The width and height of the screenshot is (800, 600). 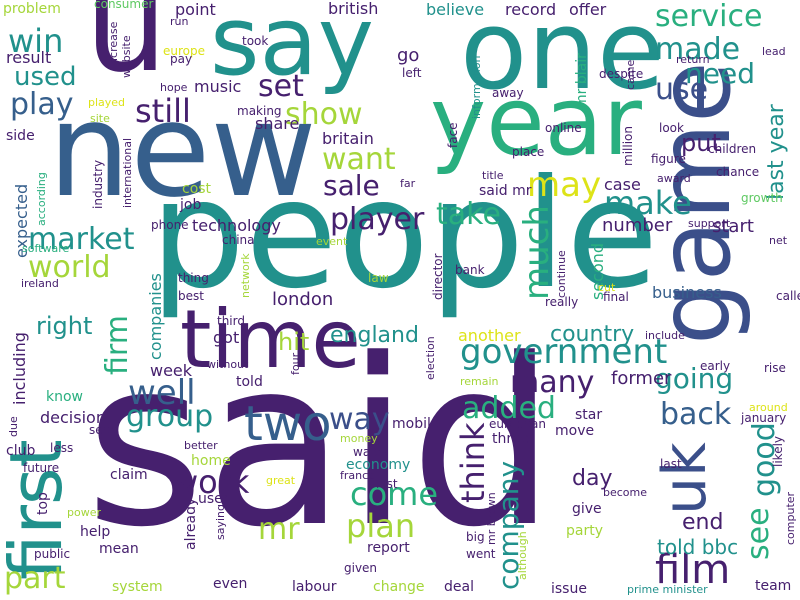 What do you see at coordinates (119, 549) in the screenshot?
I see `word-mean: mean` at bounding box center [119, 549].